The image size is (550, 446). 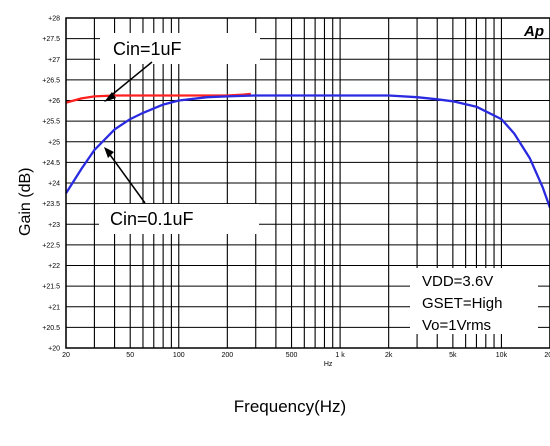 I want to click on annotation-cin-1uf: Cin=1uF, so click(x=147, y=49).